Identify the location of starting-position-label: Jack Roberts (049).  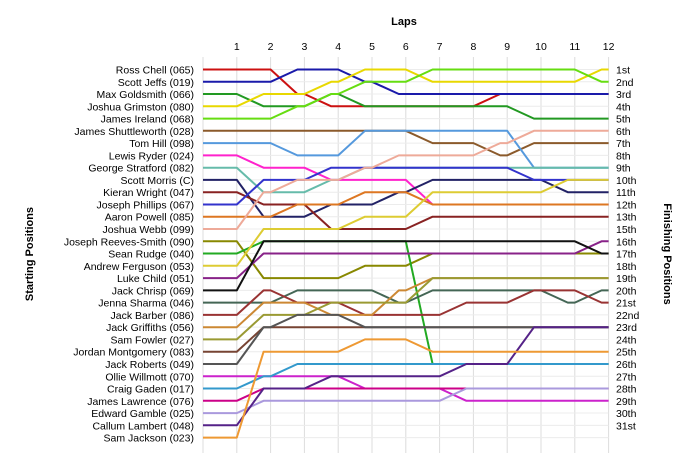
(149, 365).